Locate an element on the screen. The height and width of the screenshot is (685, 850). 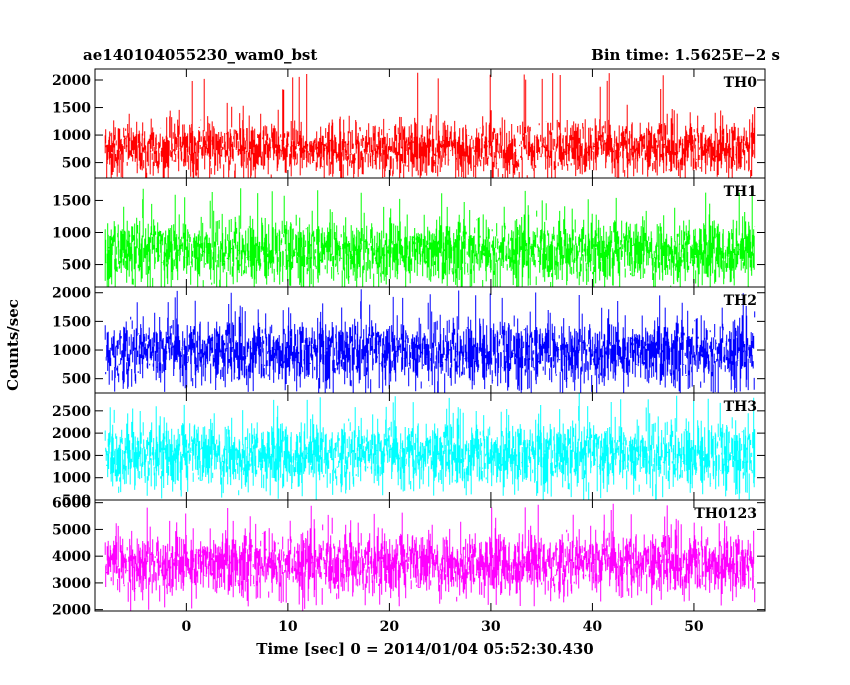
y-axis-label: Counts/sec is located at coordinates (13, 345).